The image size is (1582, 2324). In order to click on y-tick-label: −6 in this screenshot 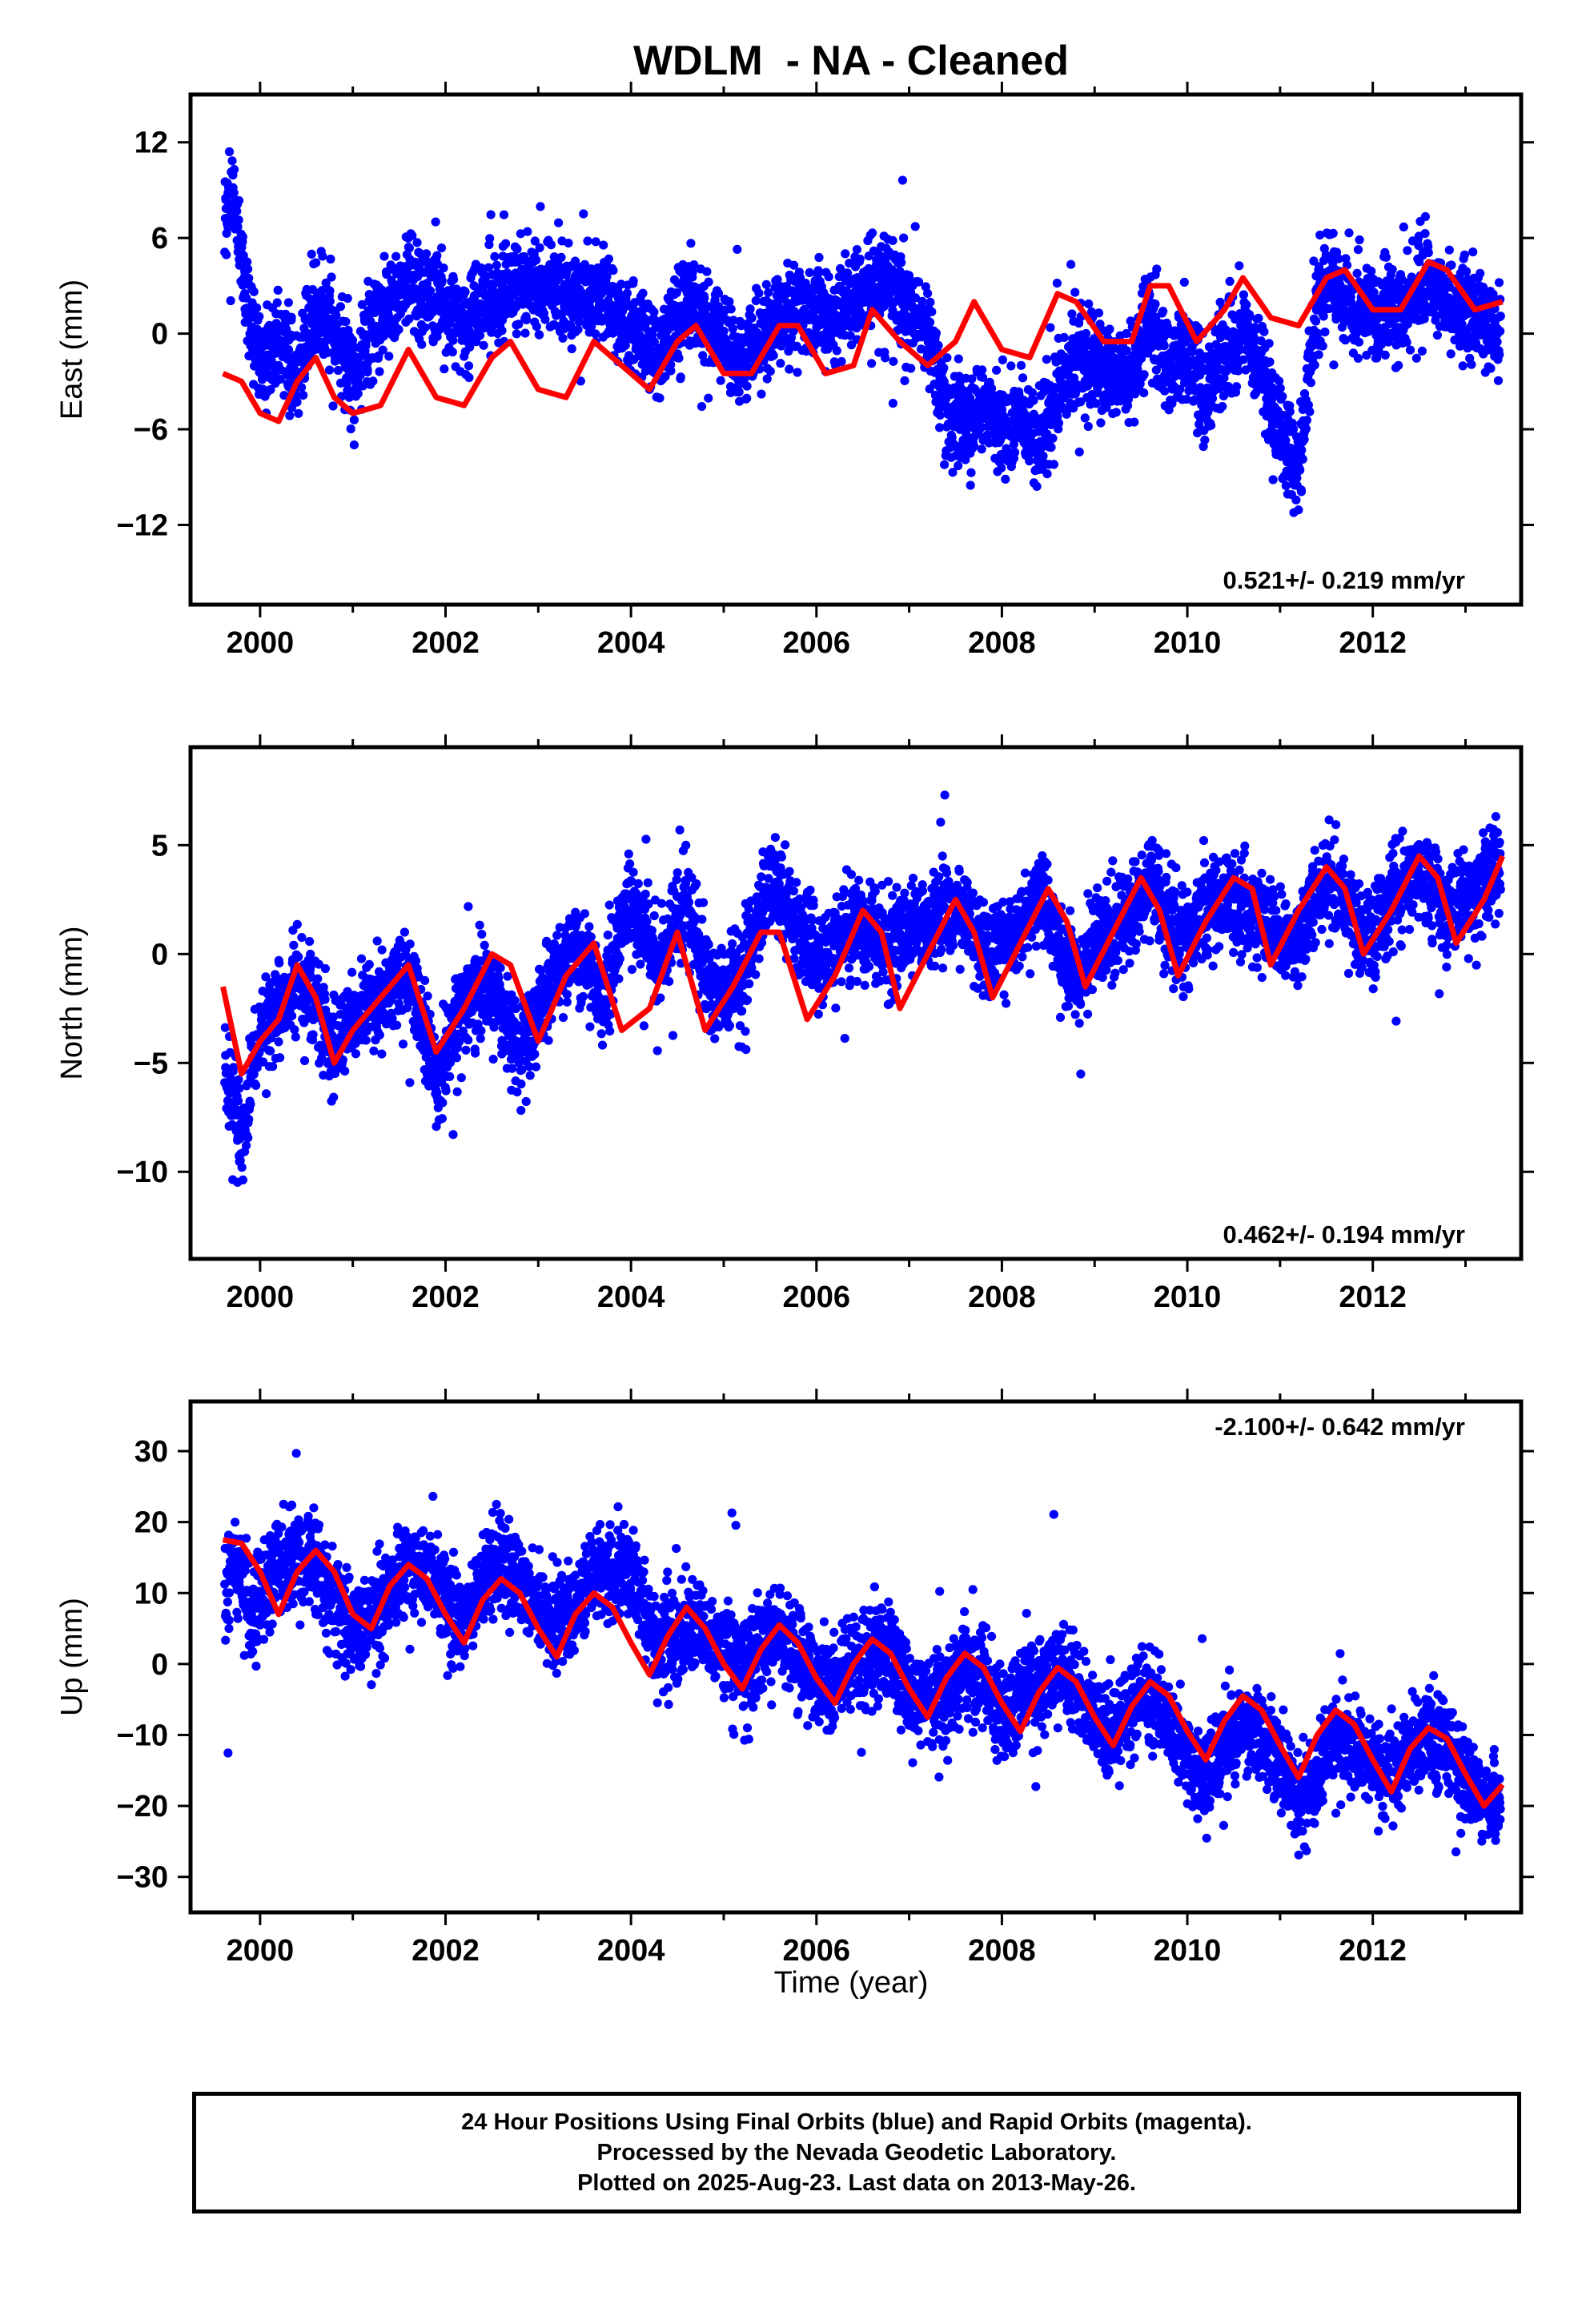, I will do `click(151, 430)`.